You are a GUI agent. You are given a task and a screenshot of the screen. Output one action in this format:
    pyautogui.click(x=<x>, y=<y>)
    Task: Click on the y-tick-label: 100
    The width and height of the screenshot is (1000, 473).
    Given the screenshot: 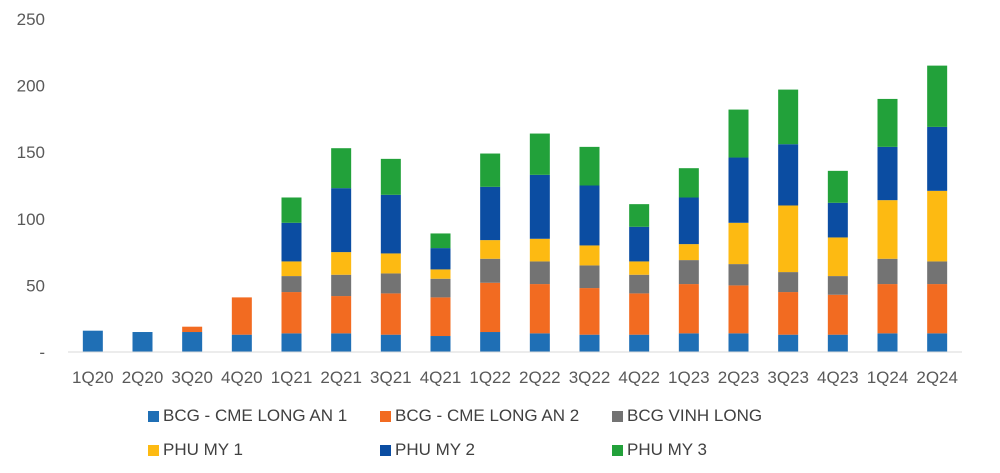 What is the action you would take?
    pyautogui.click(x=31, y=219)
    